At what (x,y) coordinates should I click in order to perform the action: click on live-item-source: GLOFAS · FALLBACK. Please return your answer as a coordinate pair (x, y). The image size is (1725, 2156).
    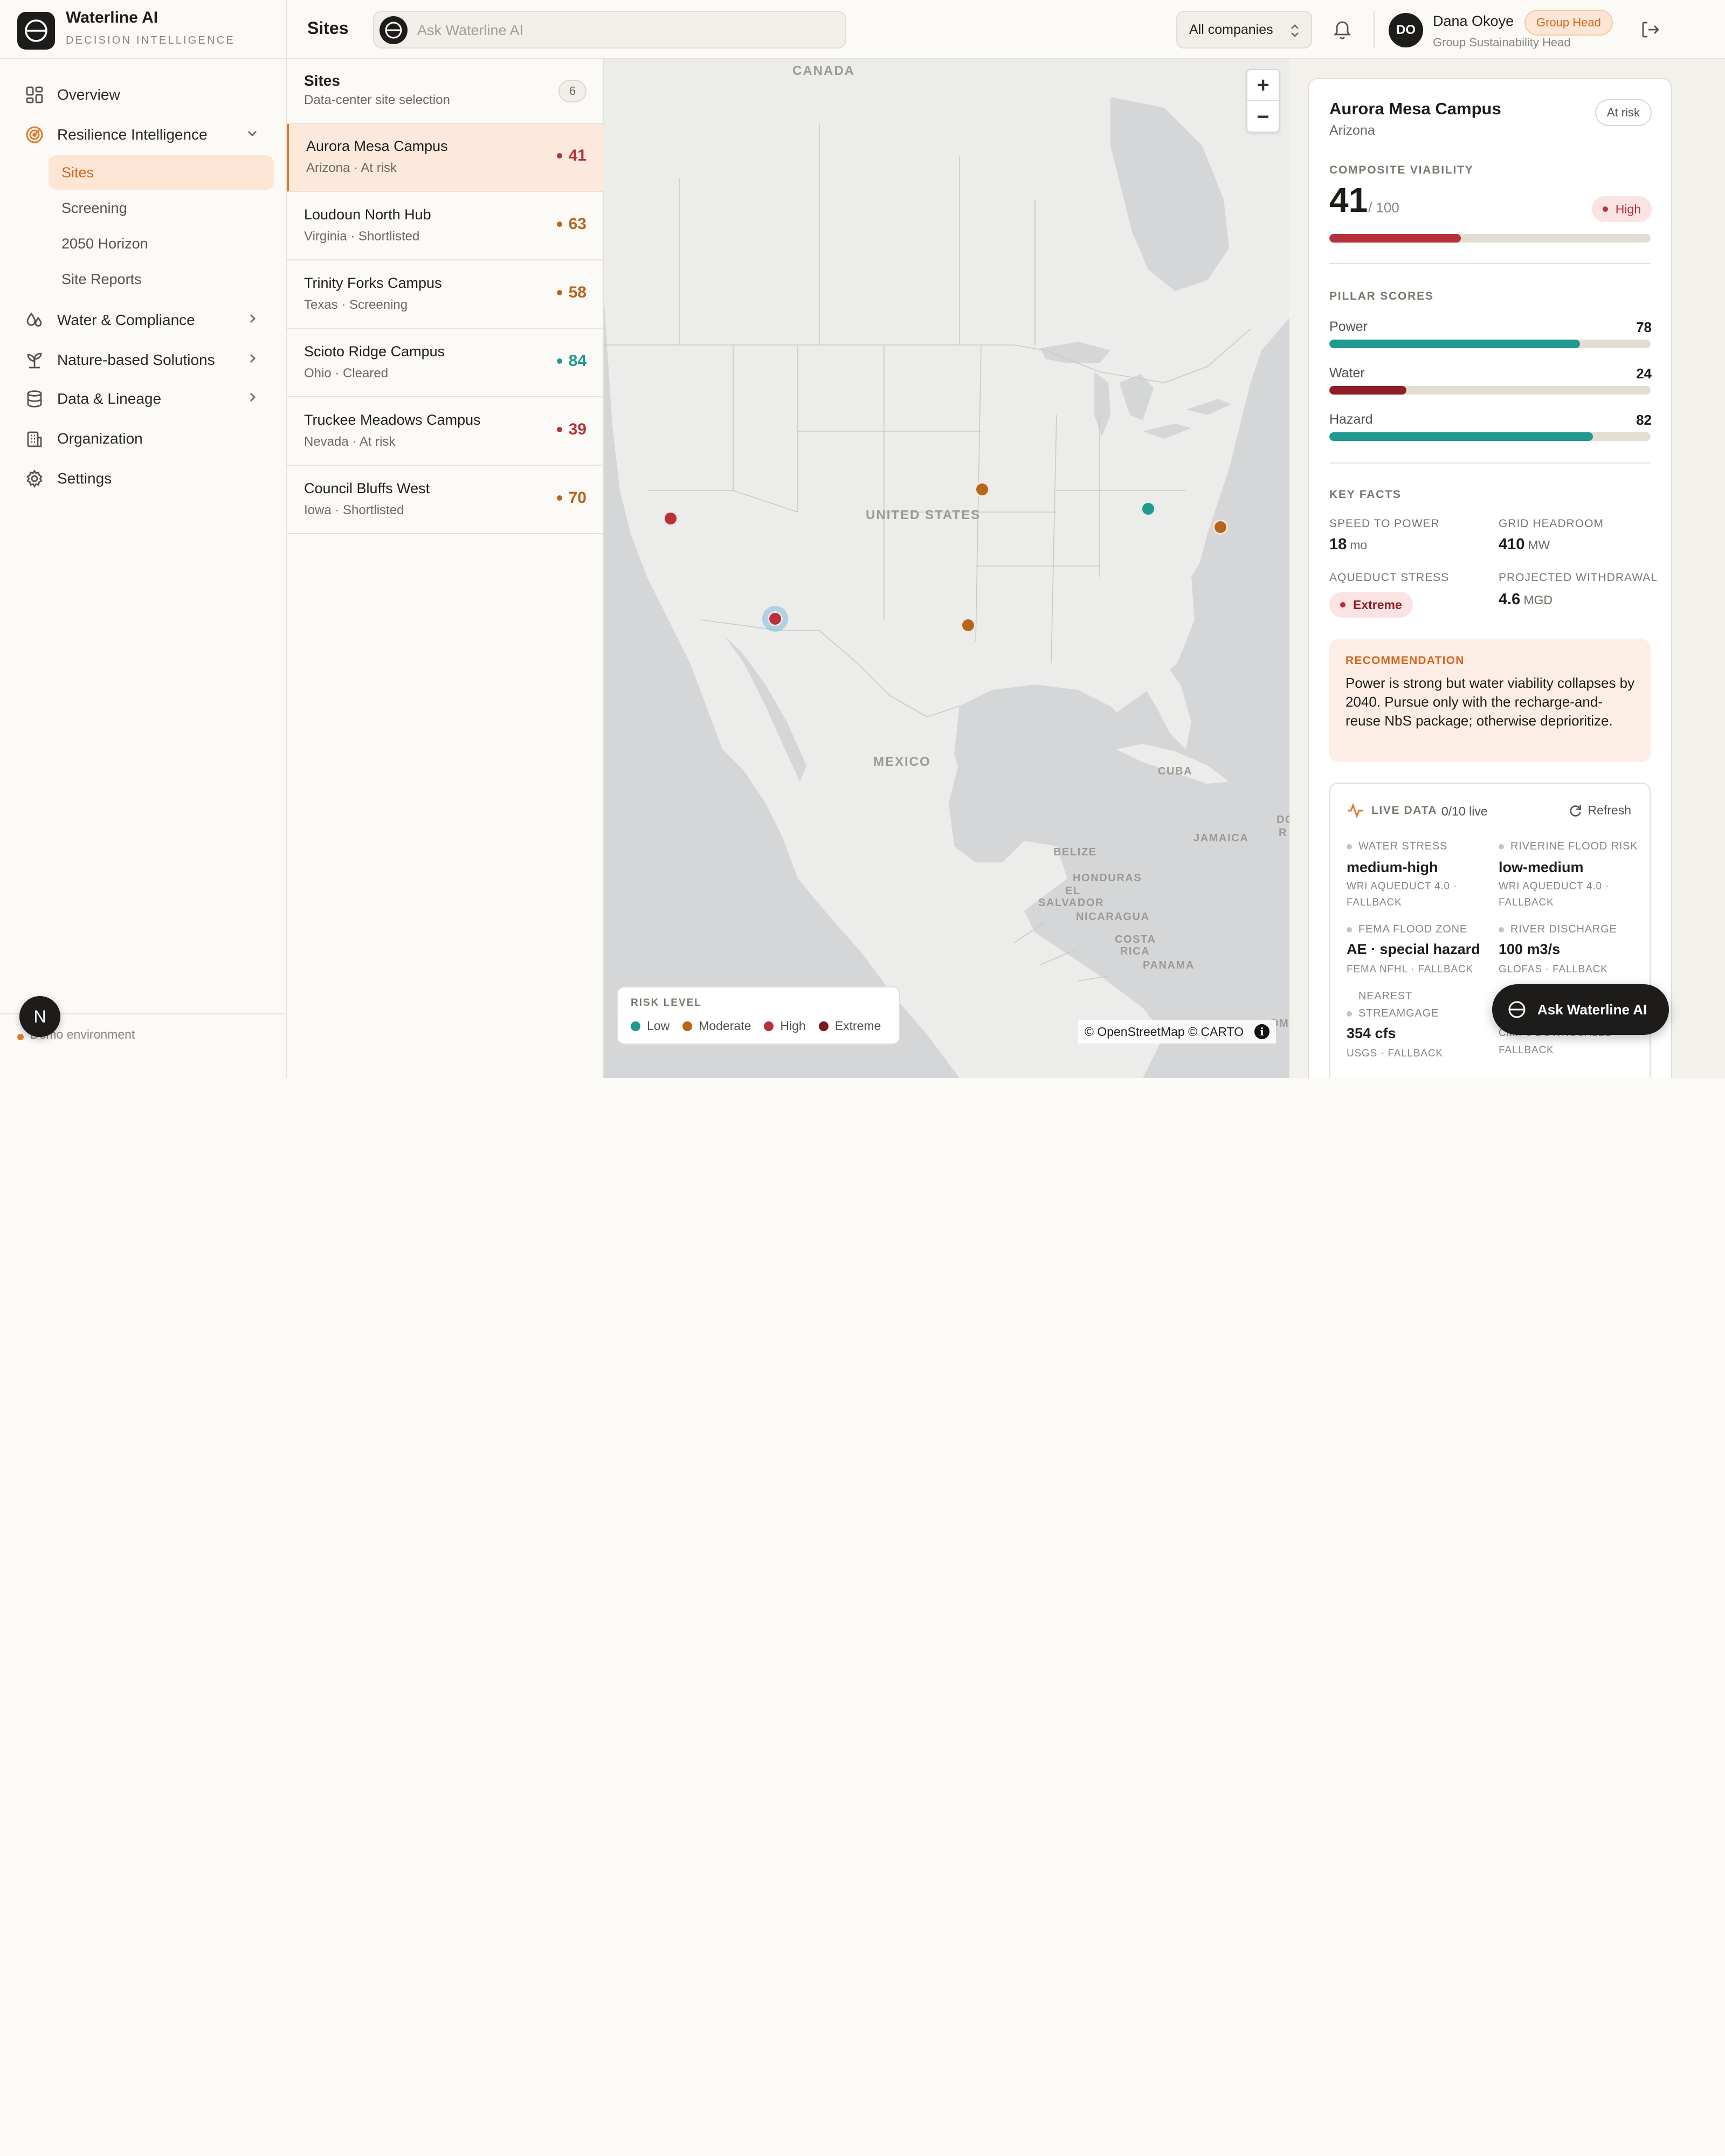
    Looking at the image, I should click on (1553, 969).